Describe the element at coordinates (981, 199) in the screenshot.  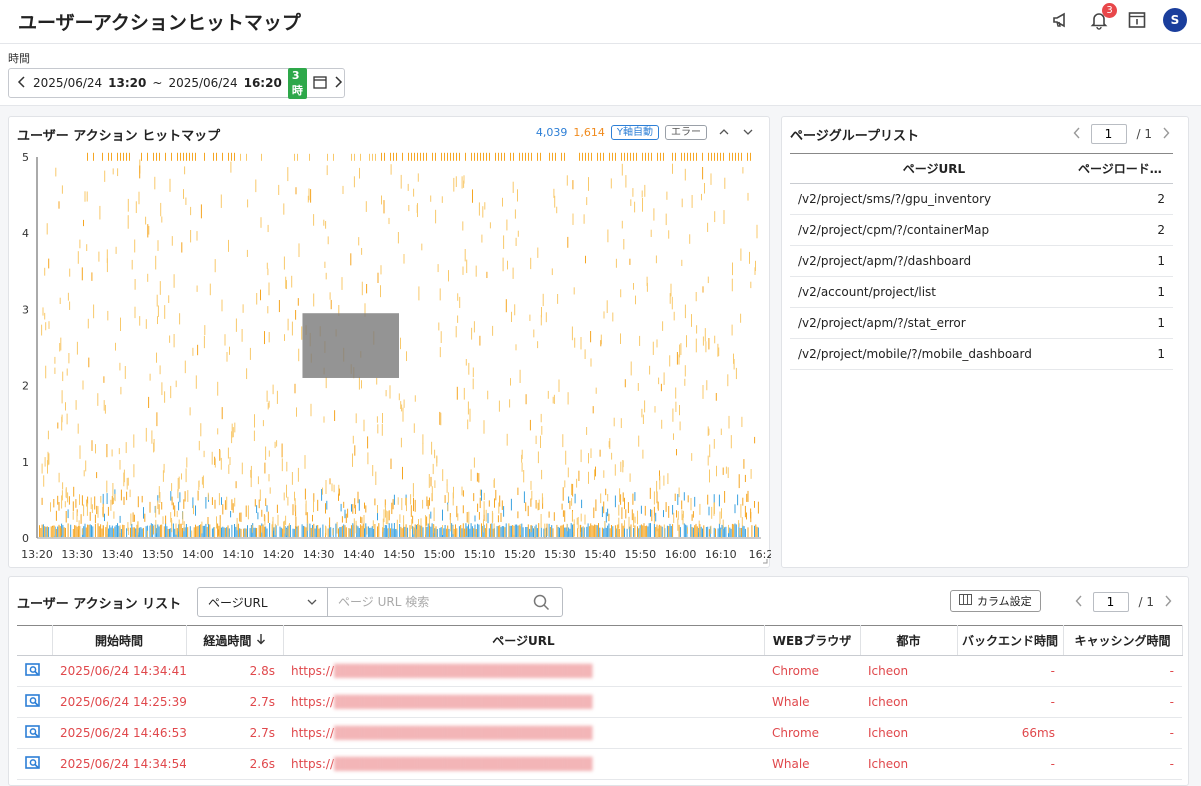
I see `table-row: /v2/project/sms/?/gpu_inventory 2` at that location.